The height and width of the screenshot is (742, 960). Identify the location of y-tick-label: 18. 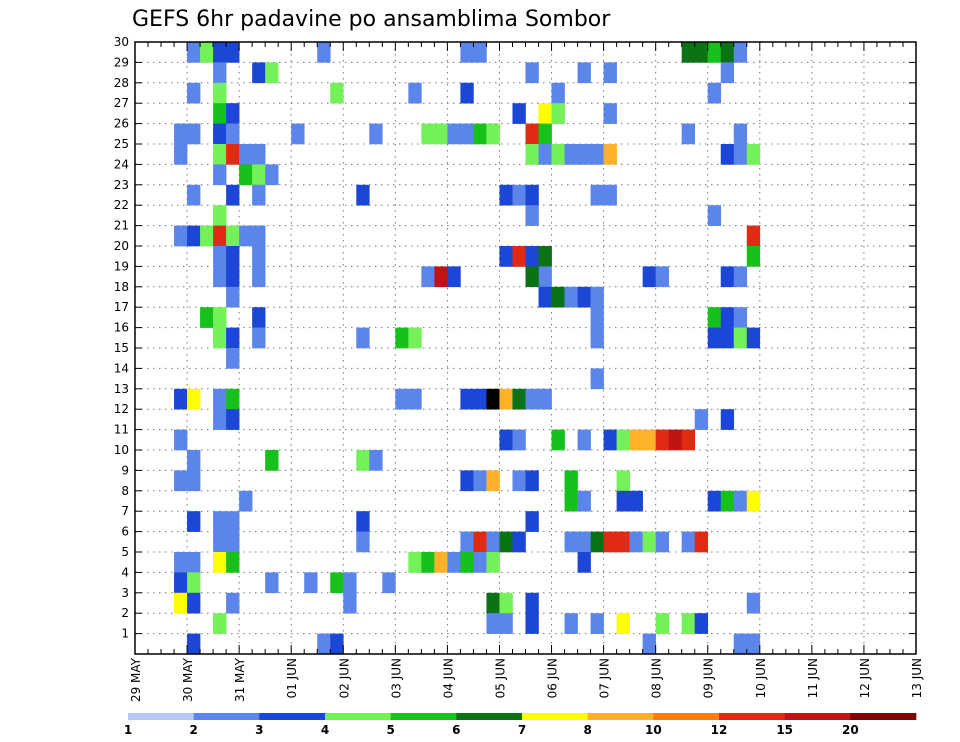
(121, 287).